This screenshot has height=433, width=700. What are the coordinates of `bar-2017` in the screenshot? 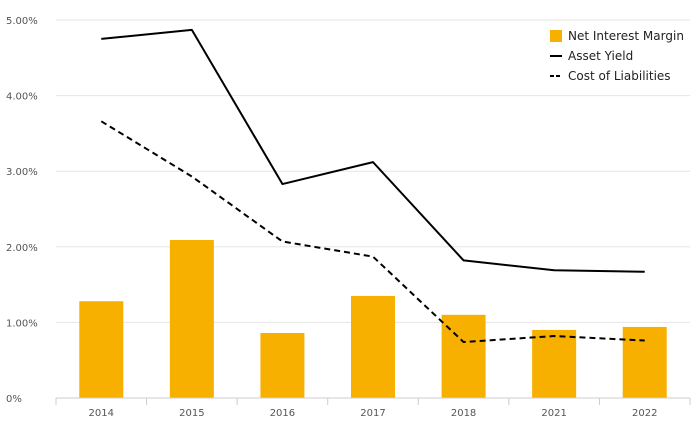 It's located at (373, 346).